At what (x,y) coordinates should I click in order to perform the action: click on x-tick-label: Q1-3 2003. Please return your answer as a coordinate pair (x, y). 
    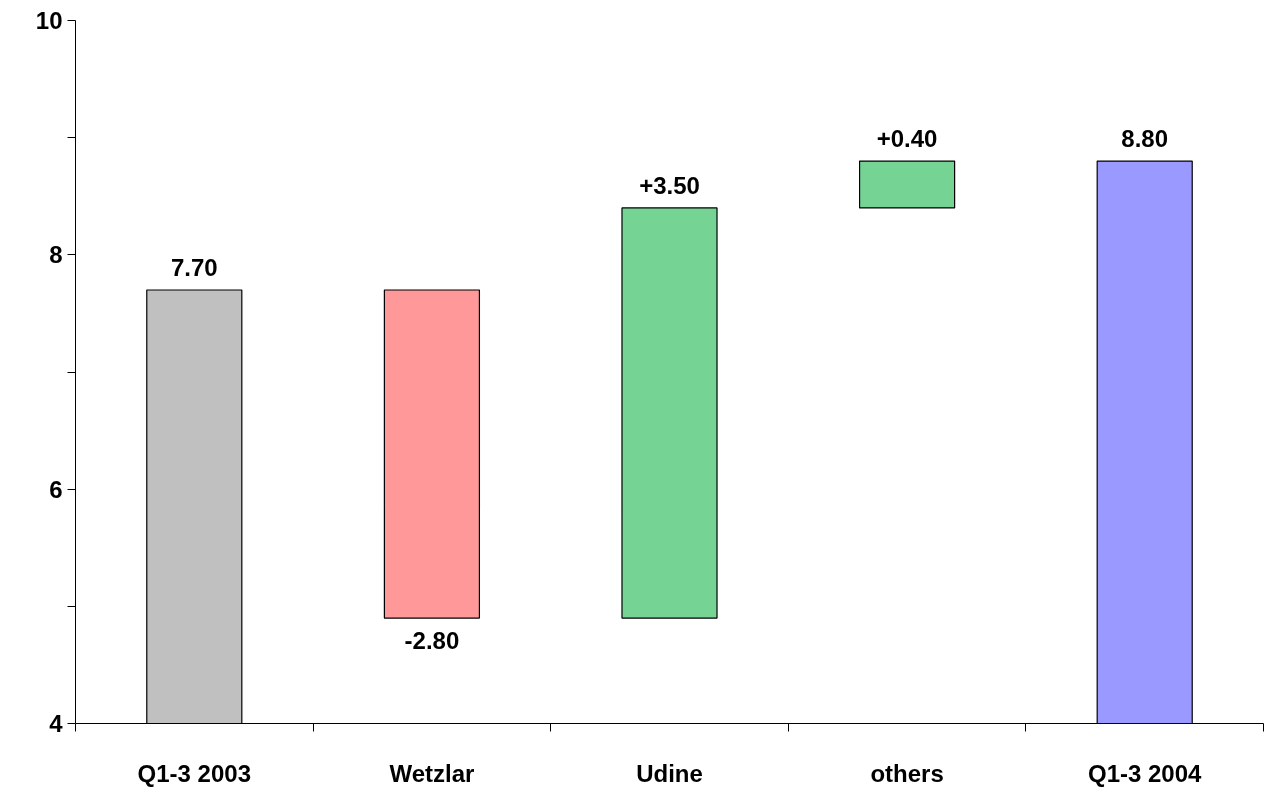
    Looking at the image, I should click on (194, 773).